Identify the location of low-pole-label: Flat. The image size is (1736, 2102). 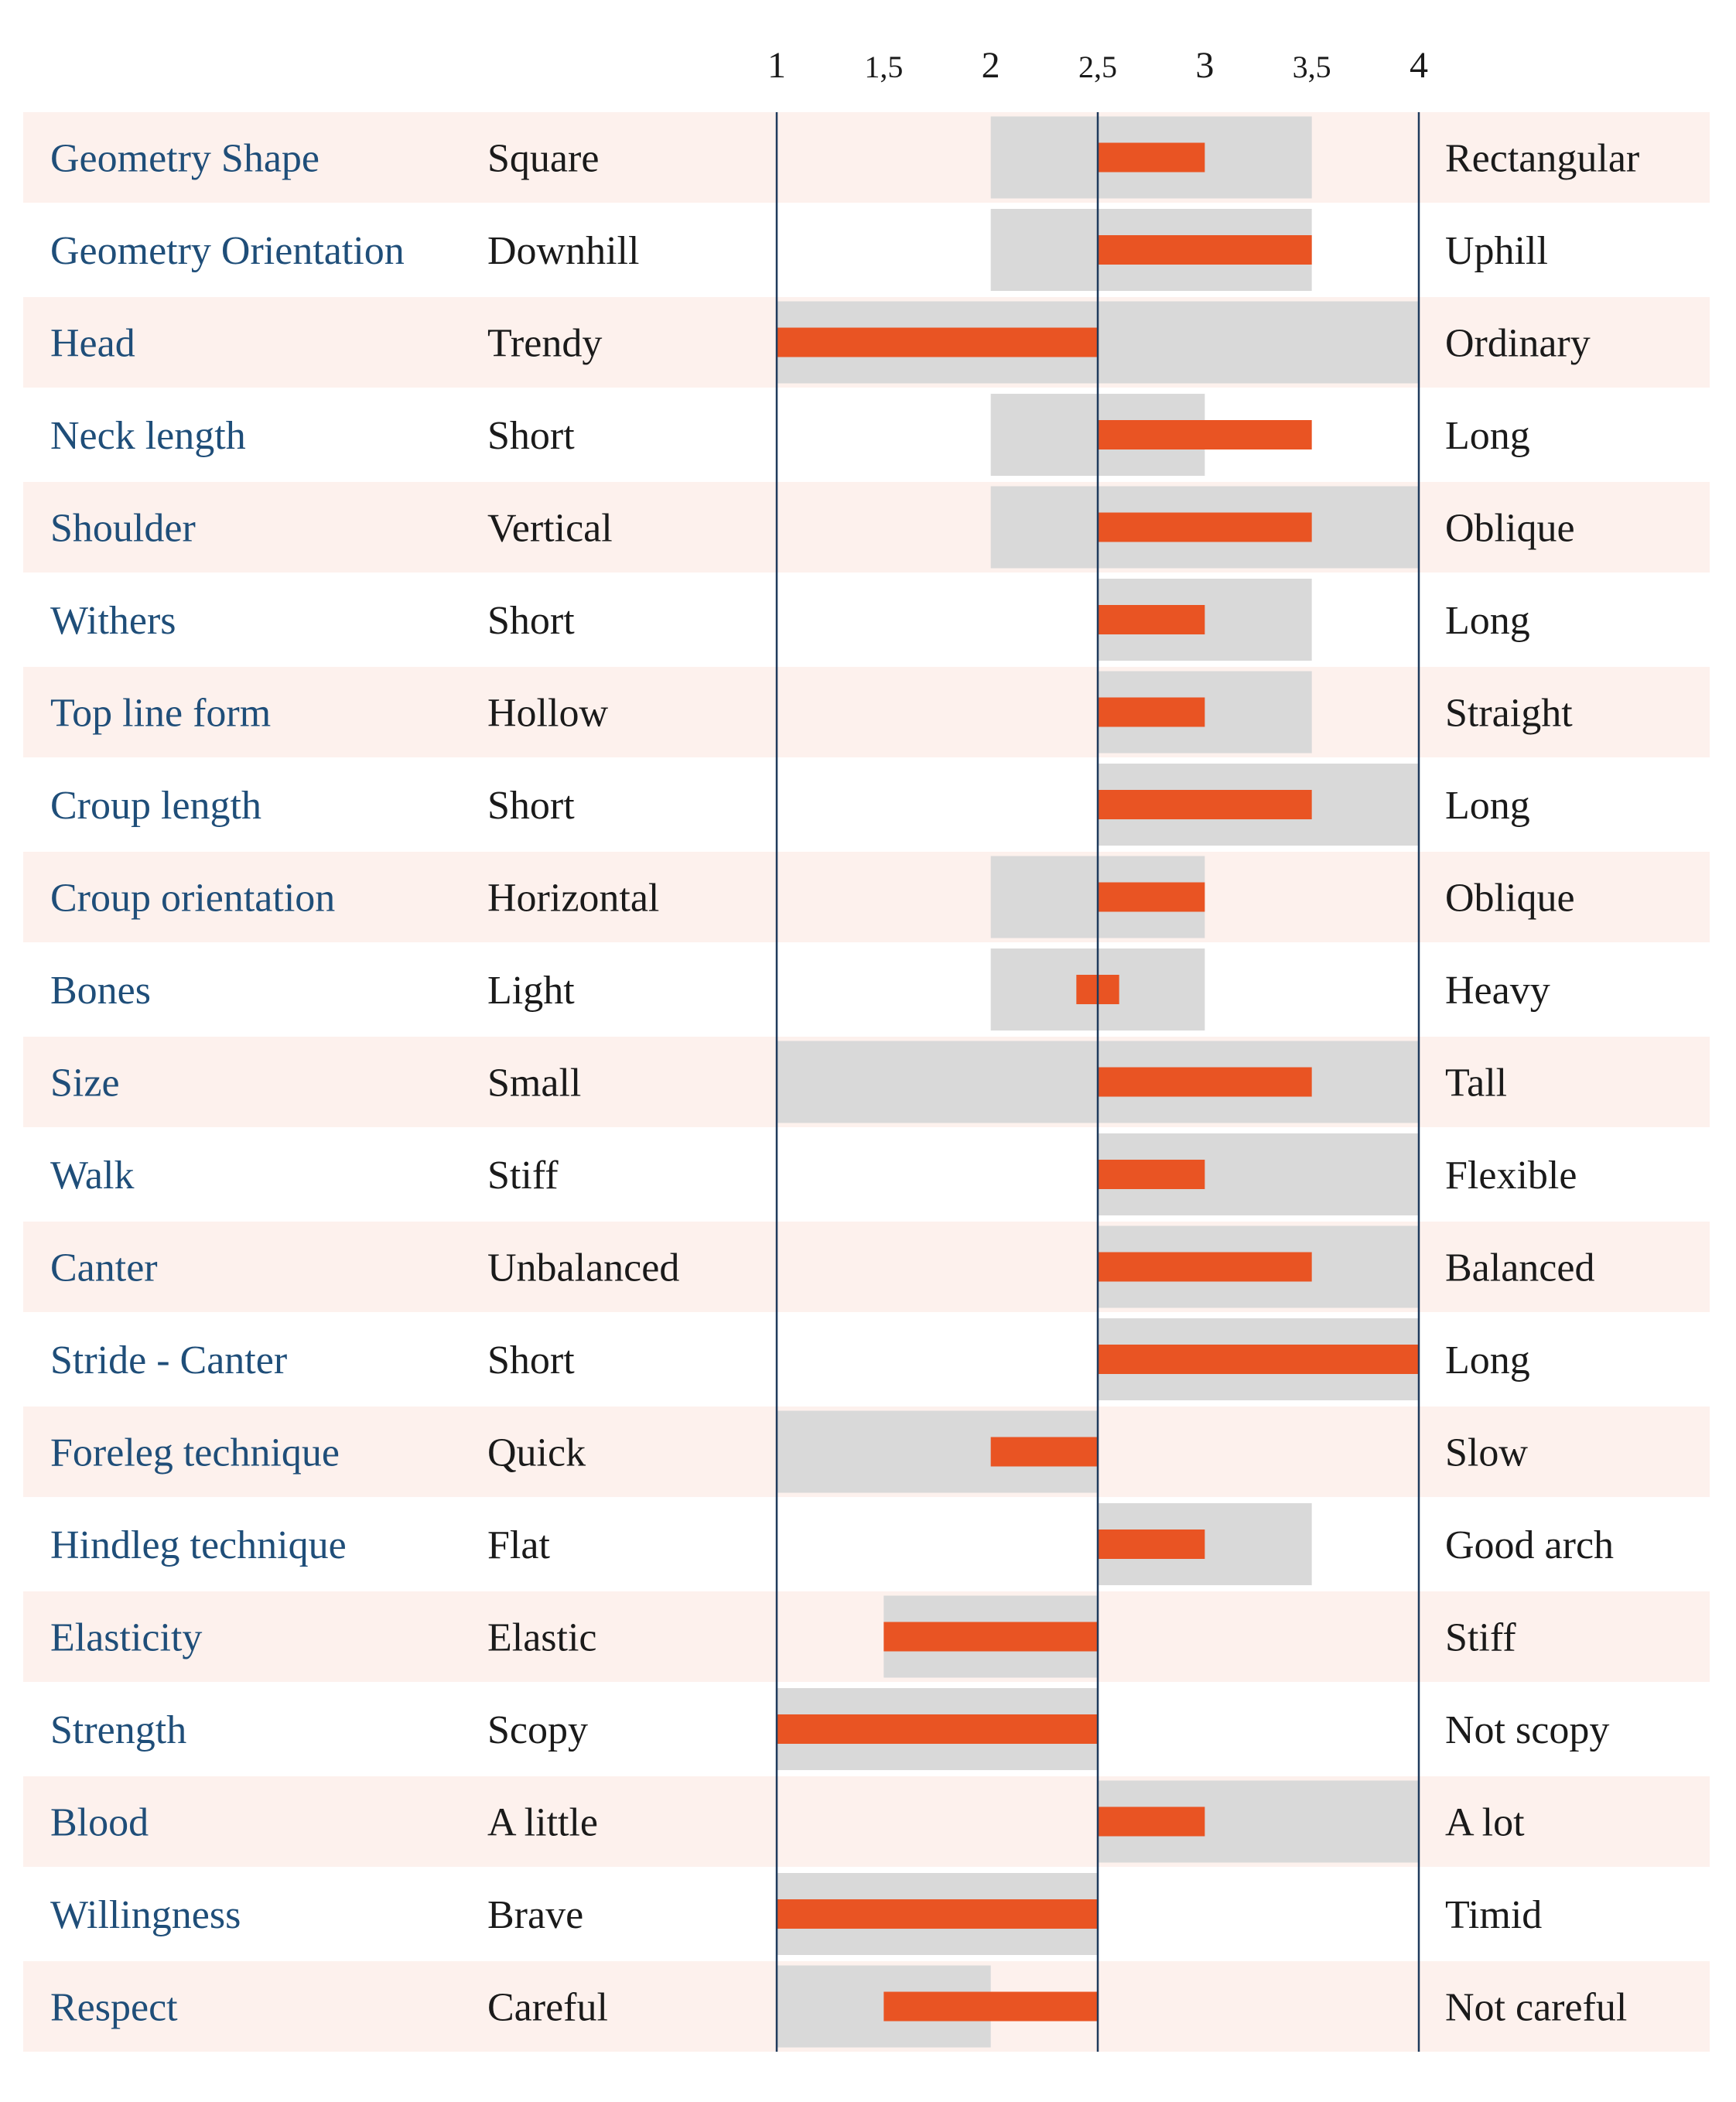
(518, 1545).